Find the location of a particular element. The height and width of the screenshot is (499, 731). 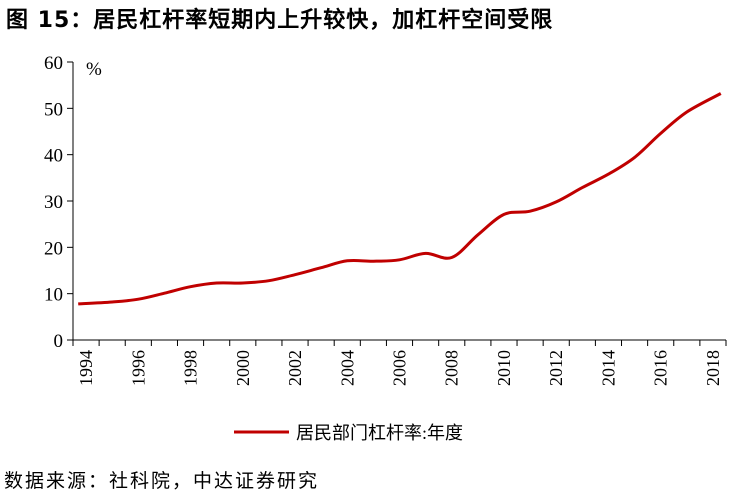

x-tick-label: 2000 is located at coordinates (243, 368).